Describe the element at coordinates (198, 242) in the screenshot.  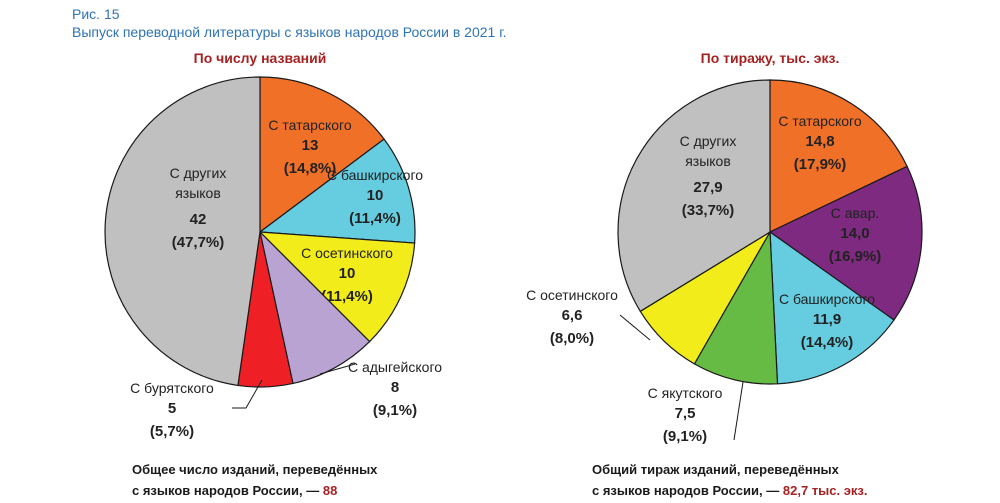
I see `left-label-5-percent: (47,7%)` at that location.